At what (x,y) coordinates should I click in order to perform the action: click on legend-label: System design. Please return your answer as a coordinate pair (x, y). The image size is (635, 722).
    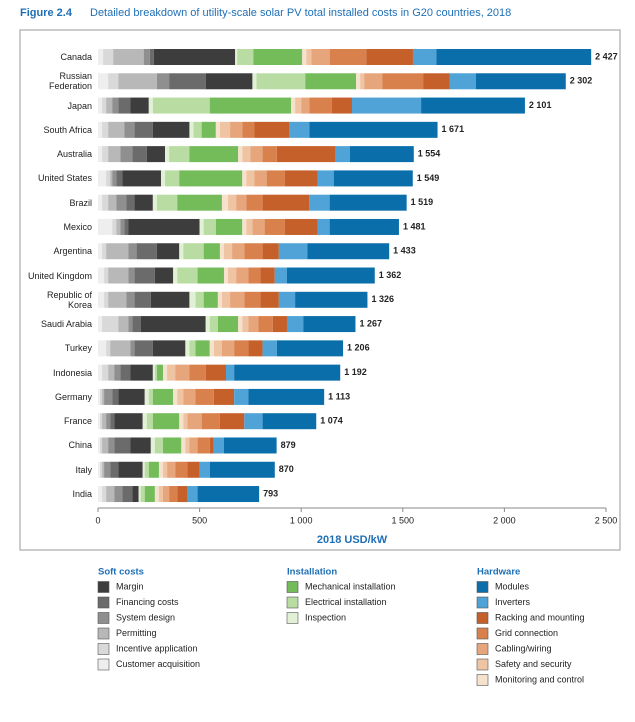
    Looking at the image, I should click on (145, 617).